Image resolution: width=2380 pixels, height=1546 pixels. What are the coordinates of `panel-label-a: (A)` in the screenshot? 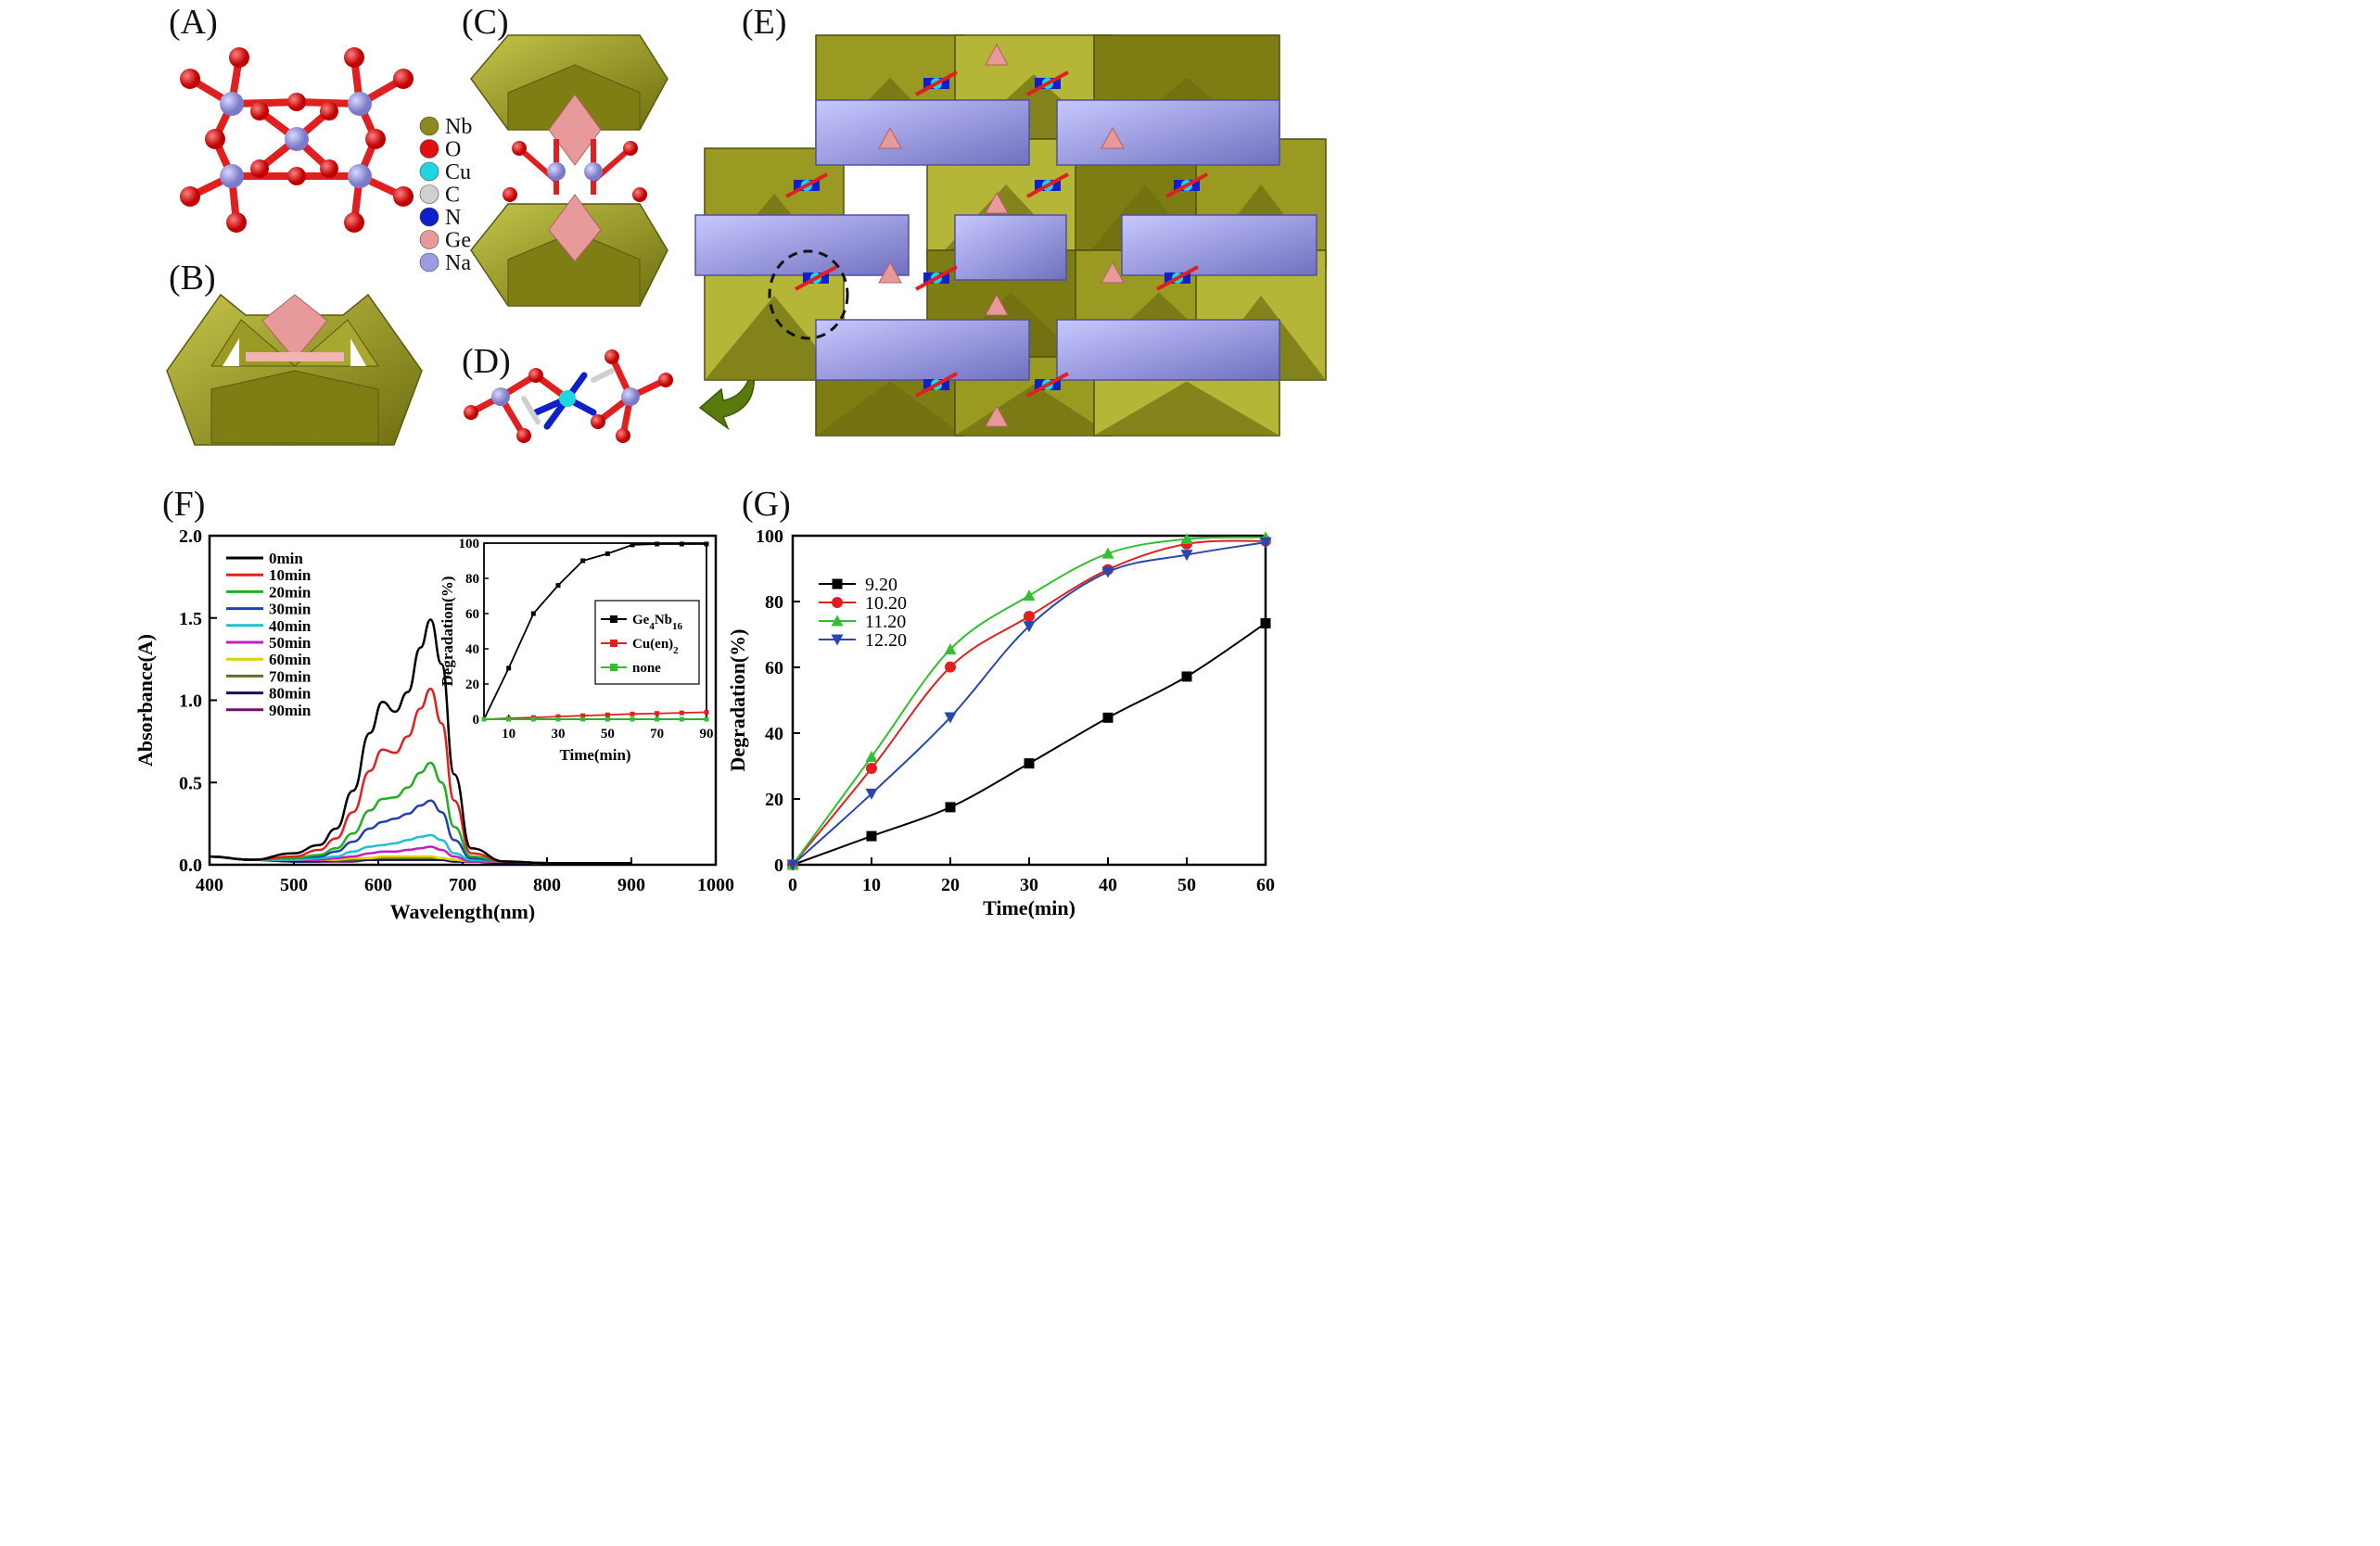 It's located at (193, 22).